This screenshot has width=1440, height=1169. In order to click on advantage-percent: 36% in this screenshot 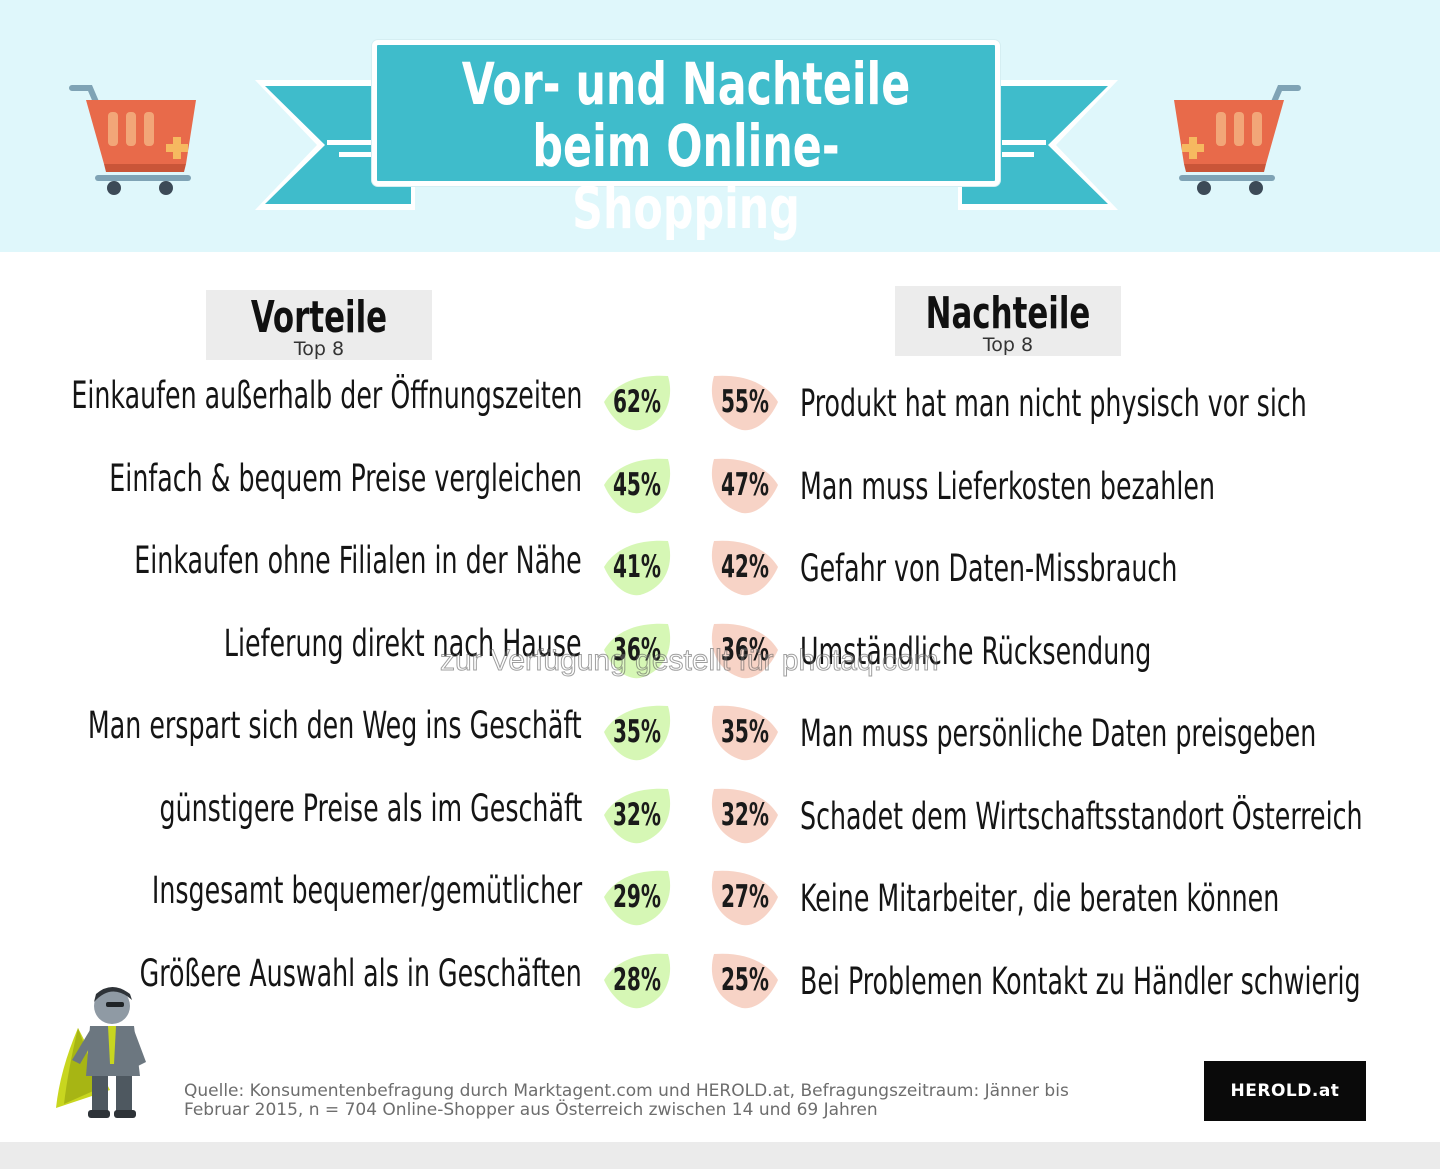, I will do `click(637, 649)`.